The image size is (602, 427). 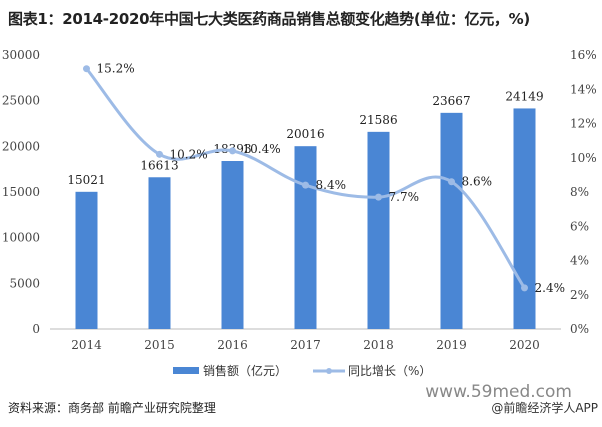 What do you see at coordinates (579, 261) in the screenshot?
I see `y-right-tick-label: 4%` at bounding box center [579, 261].